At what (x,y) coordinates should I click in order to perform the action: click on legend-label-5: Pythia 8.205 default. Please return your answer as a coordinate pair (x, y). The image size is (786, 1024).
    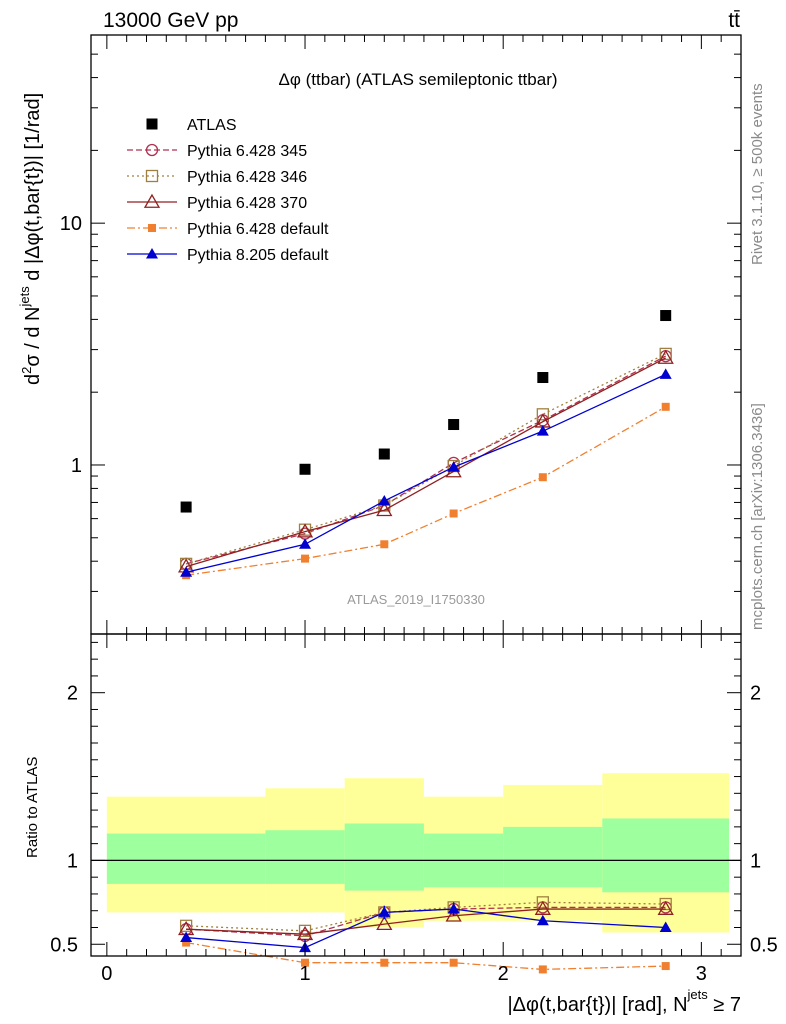
    Looking at the image, I should click on (258, 255).